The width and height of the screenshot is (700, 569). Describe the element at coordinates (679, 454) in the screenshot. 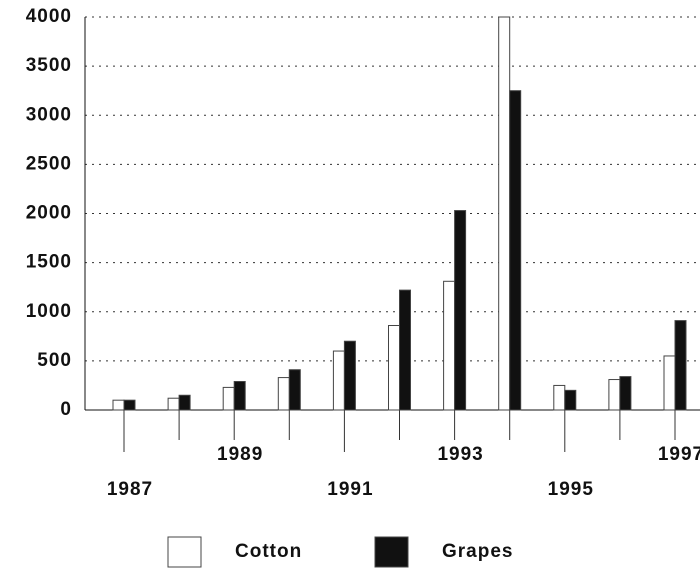

I see `x-tick-label: 1997` at that location.